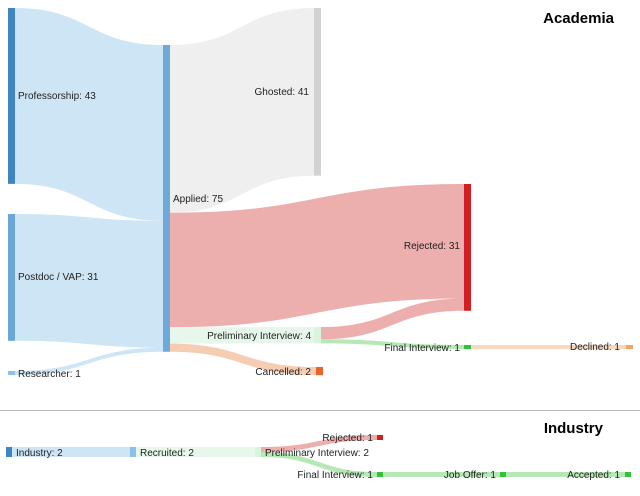 The height and width of the screenshot is (496, 640). I want to click on industry-node-label-ind_final: Final Interview: 1, so click(335, 475).